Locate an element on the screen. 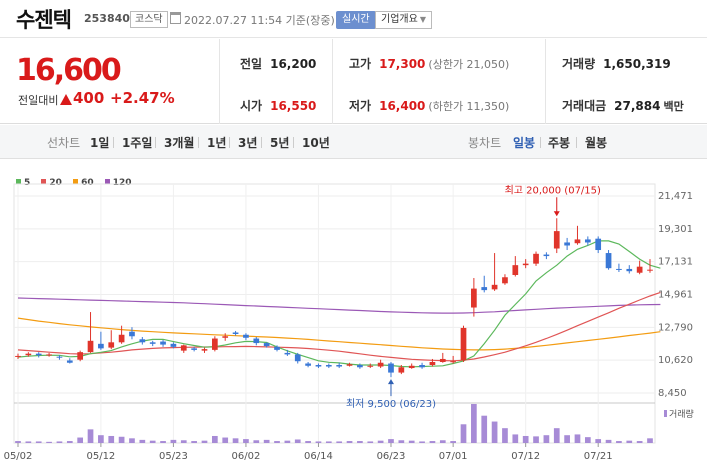  upper-limit: (상한가 21,050) is located at coordinates (469, 64).